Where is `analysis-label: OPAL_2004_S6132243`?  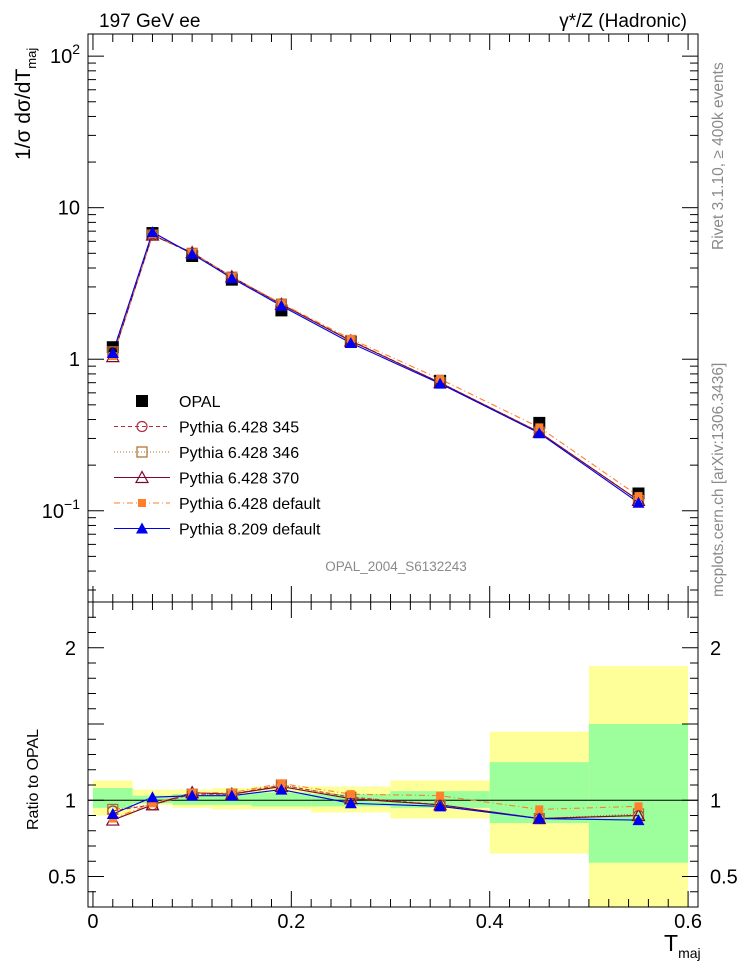 analysis-label: OPAL_2004_S6132243 is located at coordinates (396, 566).